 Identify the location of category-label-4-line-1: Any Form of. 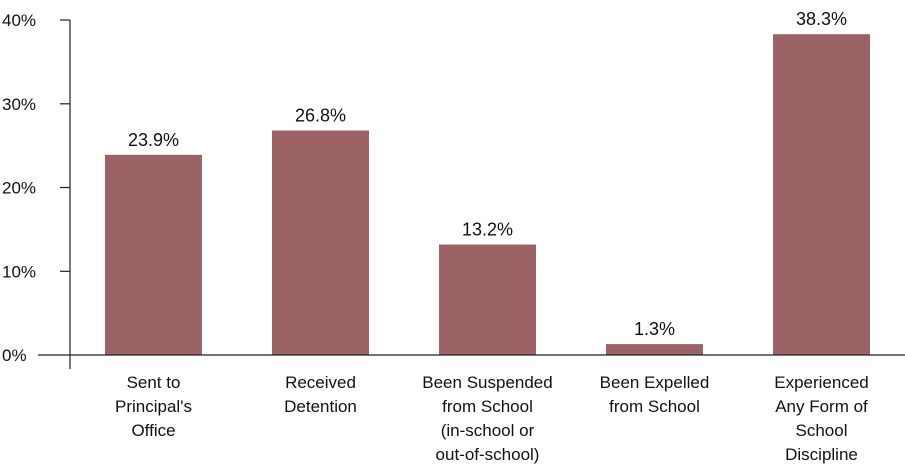
(821, 406).